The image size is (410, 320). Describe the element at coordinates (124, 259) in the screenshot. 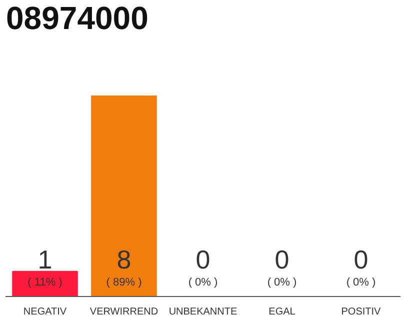

I see `data-label: 8` at that location.